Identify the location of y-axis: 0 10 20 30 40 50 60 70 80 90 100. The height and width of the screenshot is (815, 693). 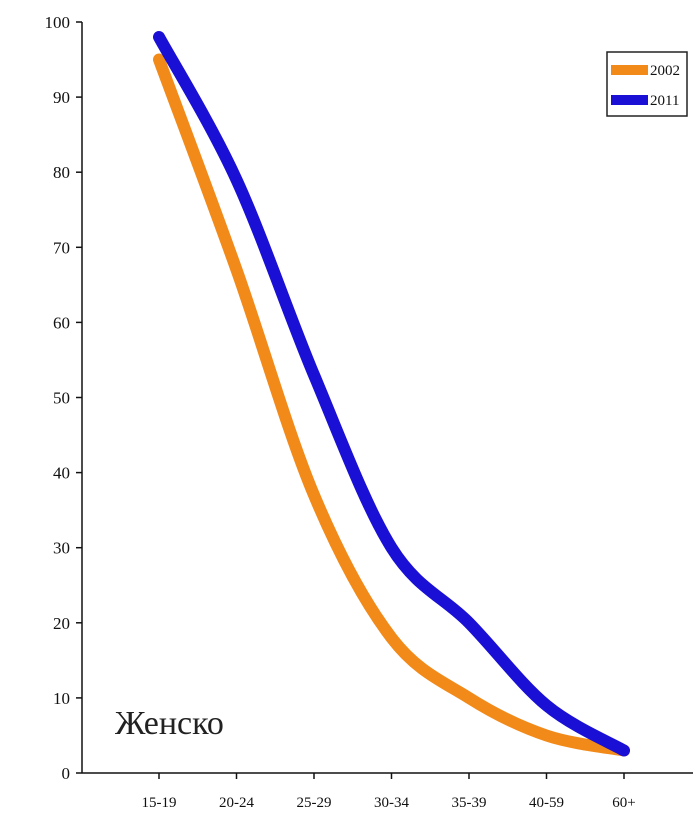
(64, 398).